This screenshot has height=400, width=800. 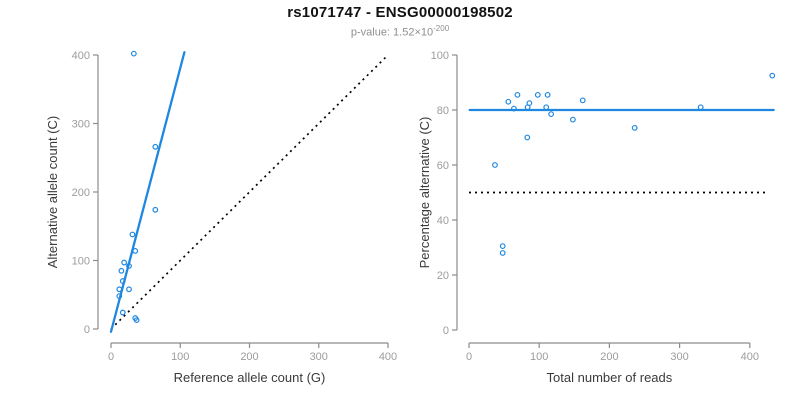 I want to click on p-value-exponent: -200, so click(x=441, y=28).